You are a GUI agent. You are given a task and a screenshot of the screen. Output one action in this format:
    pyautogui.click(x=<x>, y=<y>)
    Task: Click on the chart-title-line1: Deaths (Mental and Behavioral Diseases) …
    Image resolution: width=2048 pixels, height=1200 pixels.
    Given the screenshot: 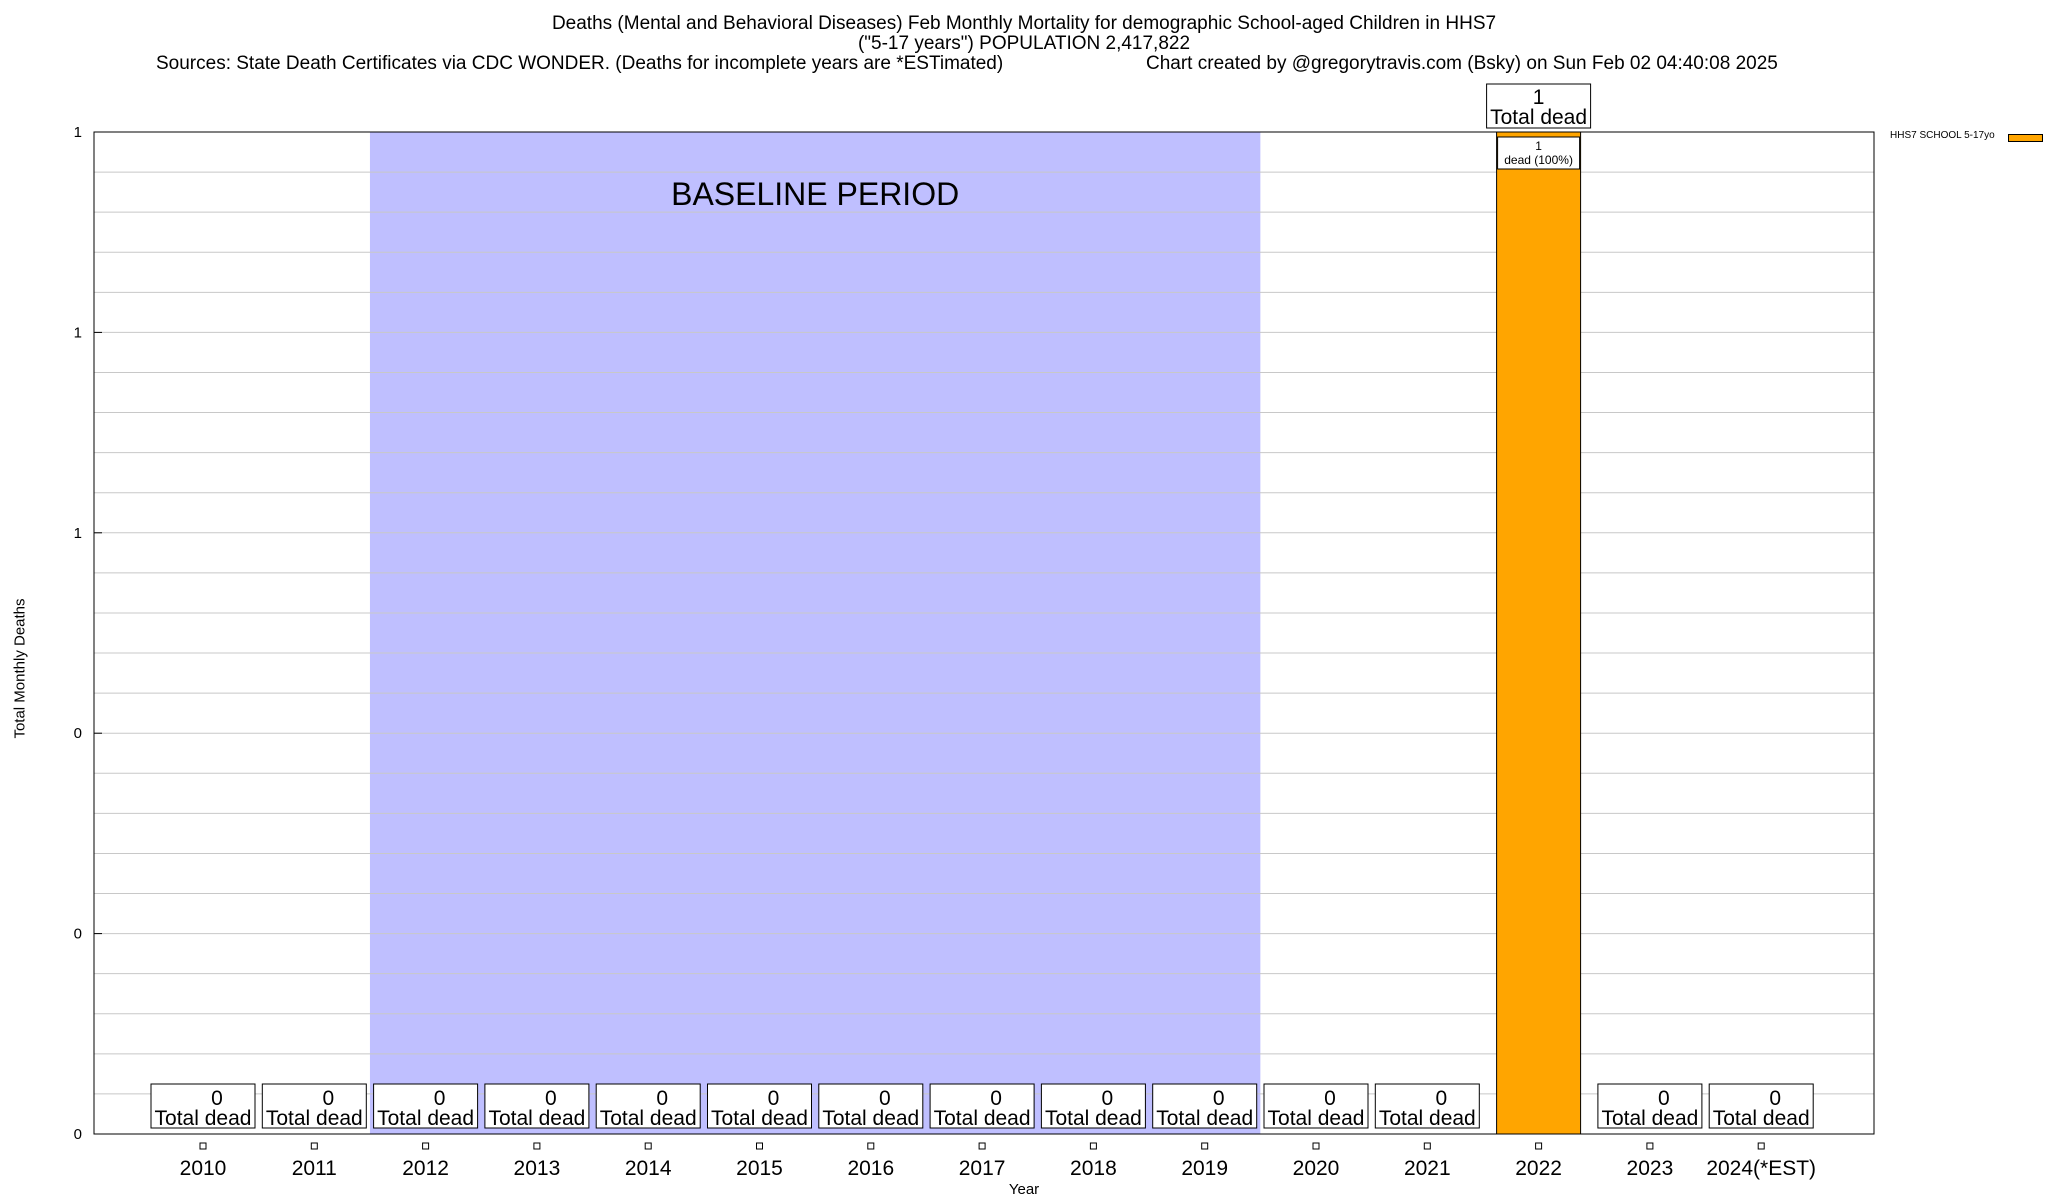 What is the action you would take?
    pyautogui.click(x=1024, y=23)
    